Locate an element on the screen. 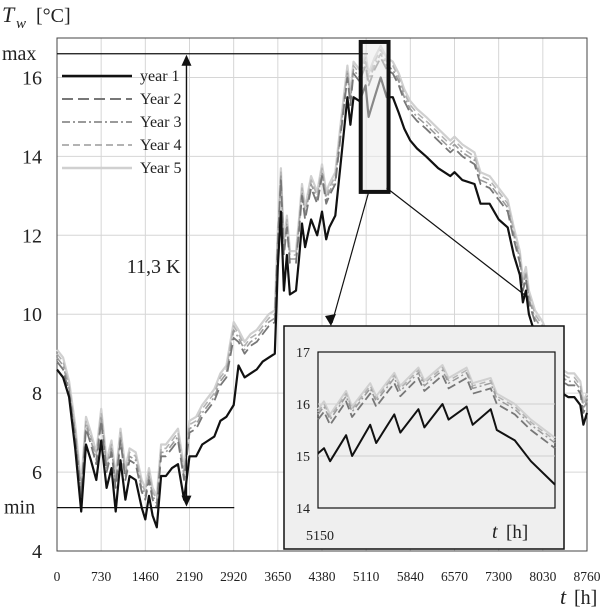 This screenshot has width=613, height=612. legend-entry: Year 3 is located at coordinates (160, 122).